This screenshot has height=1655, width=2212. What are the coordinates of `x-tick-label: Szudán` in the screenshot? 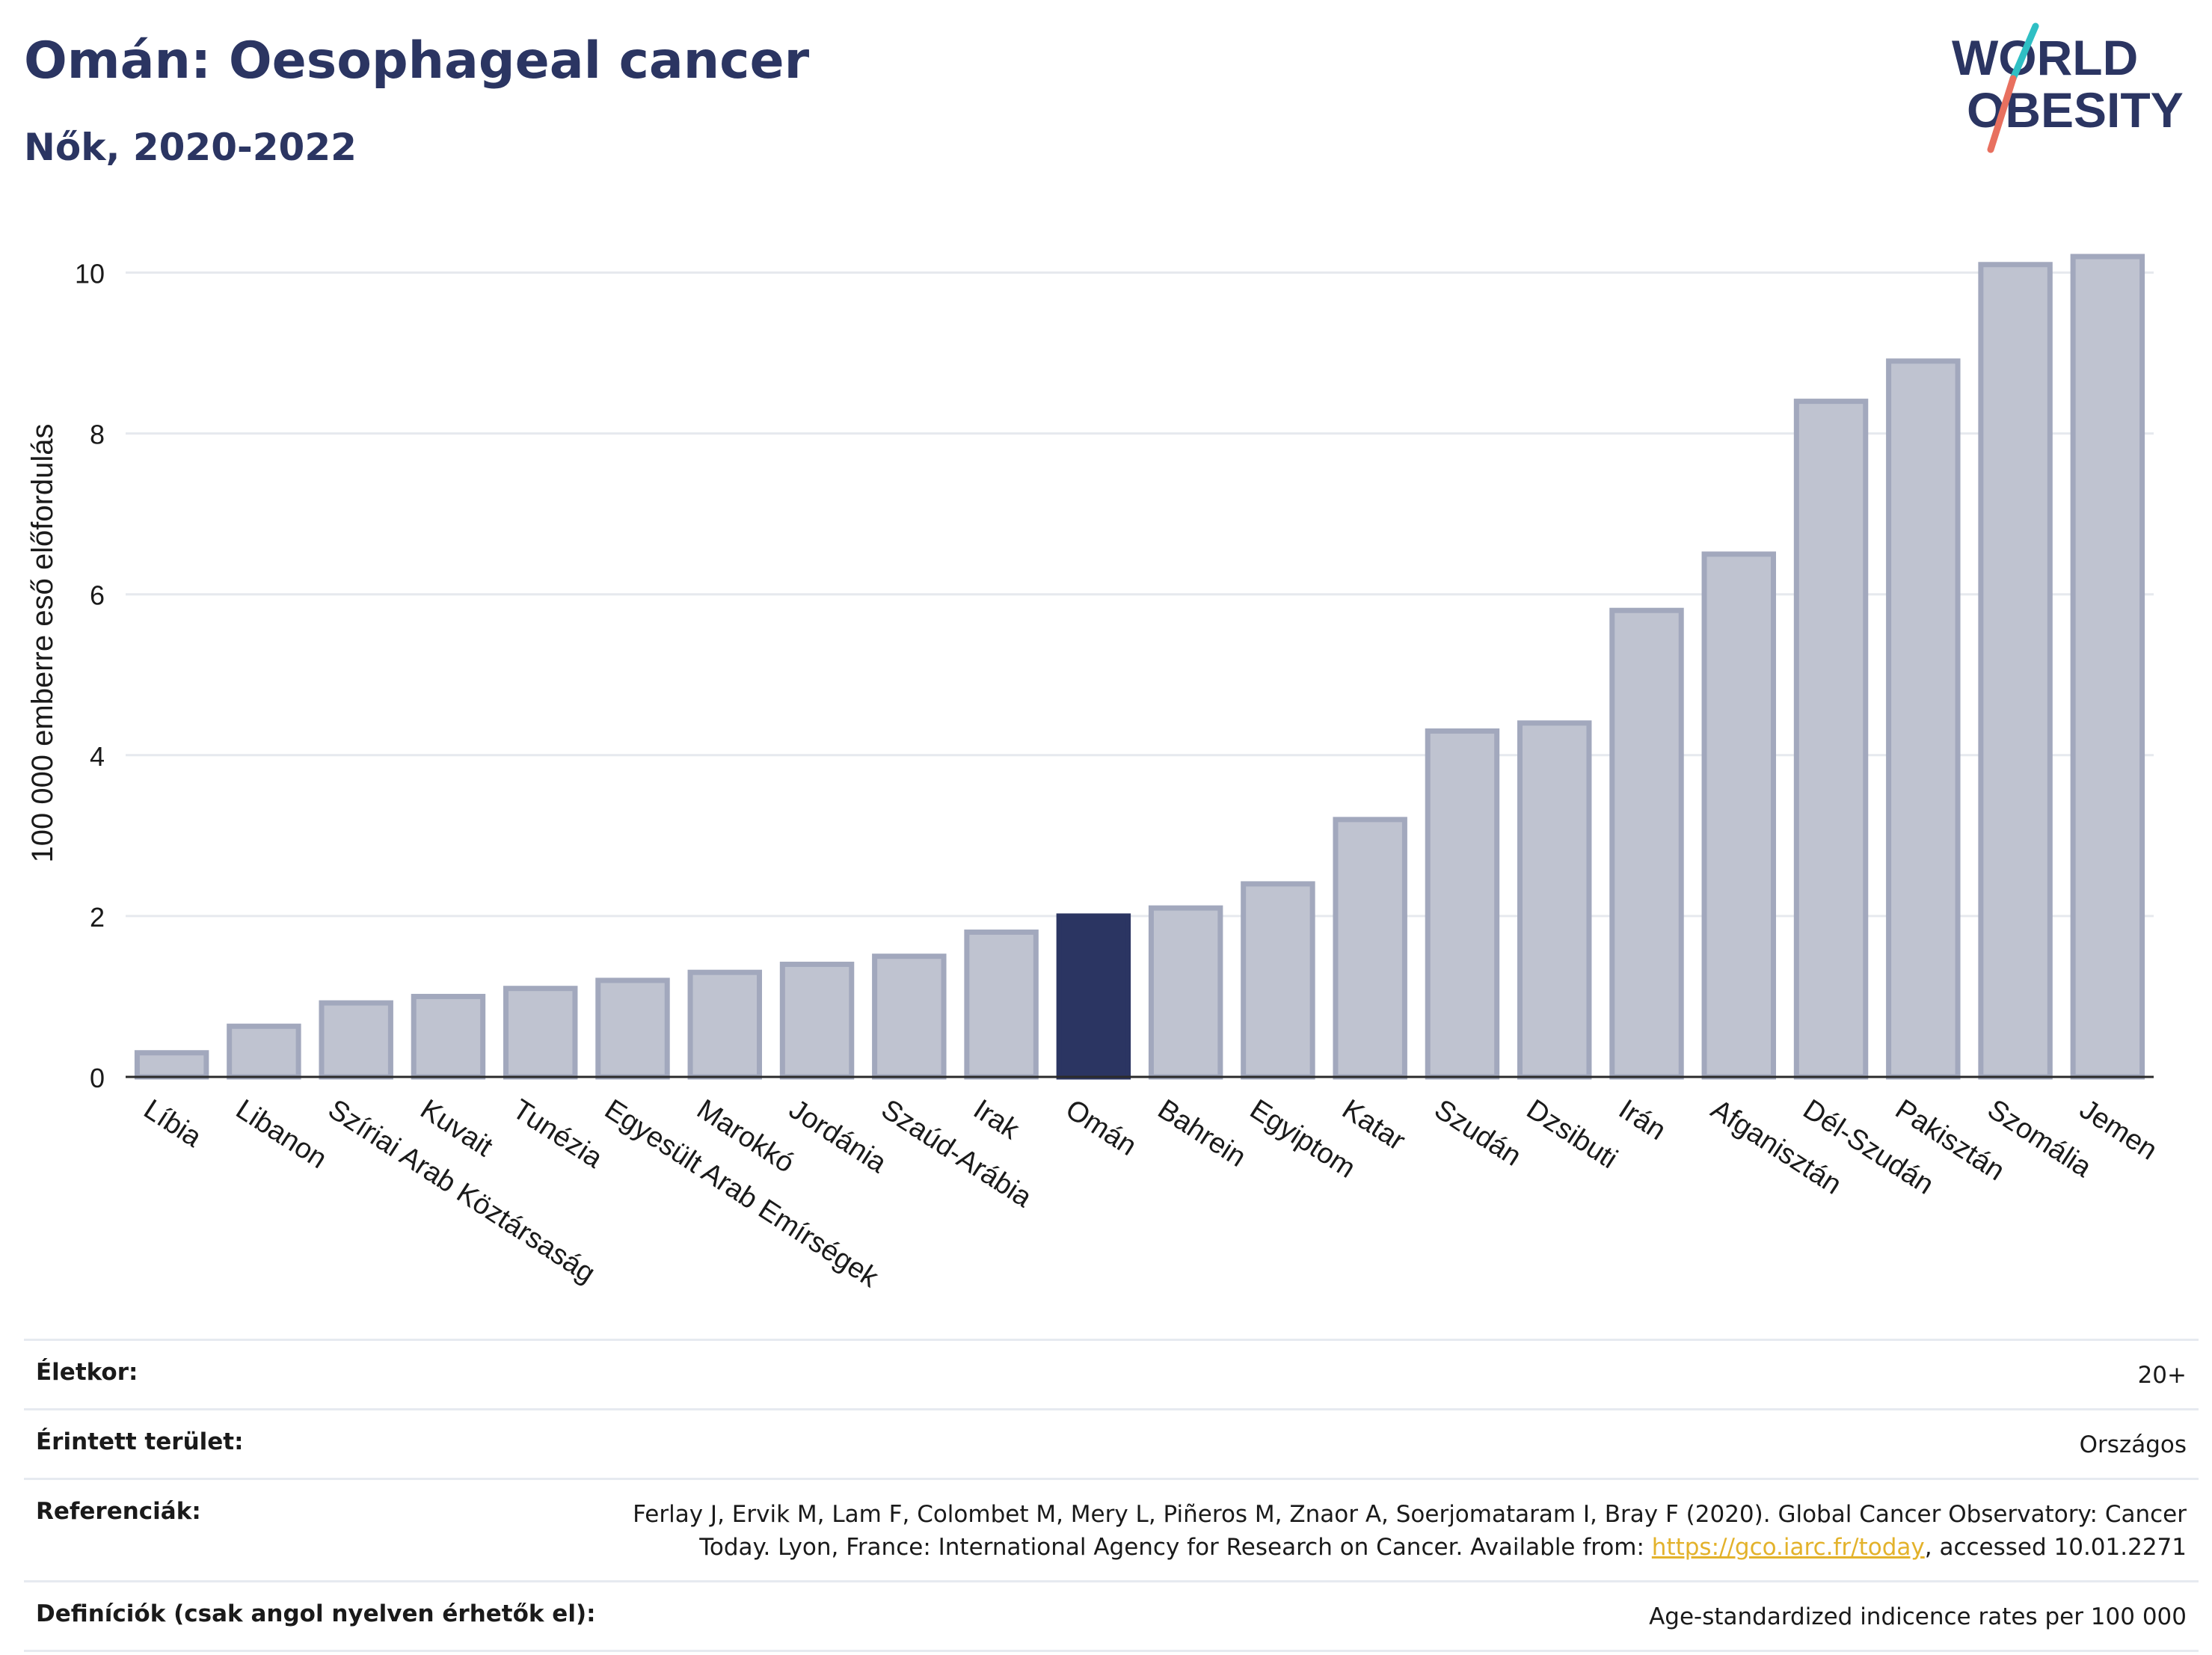 It's located at (1478, 1132).